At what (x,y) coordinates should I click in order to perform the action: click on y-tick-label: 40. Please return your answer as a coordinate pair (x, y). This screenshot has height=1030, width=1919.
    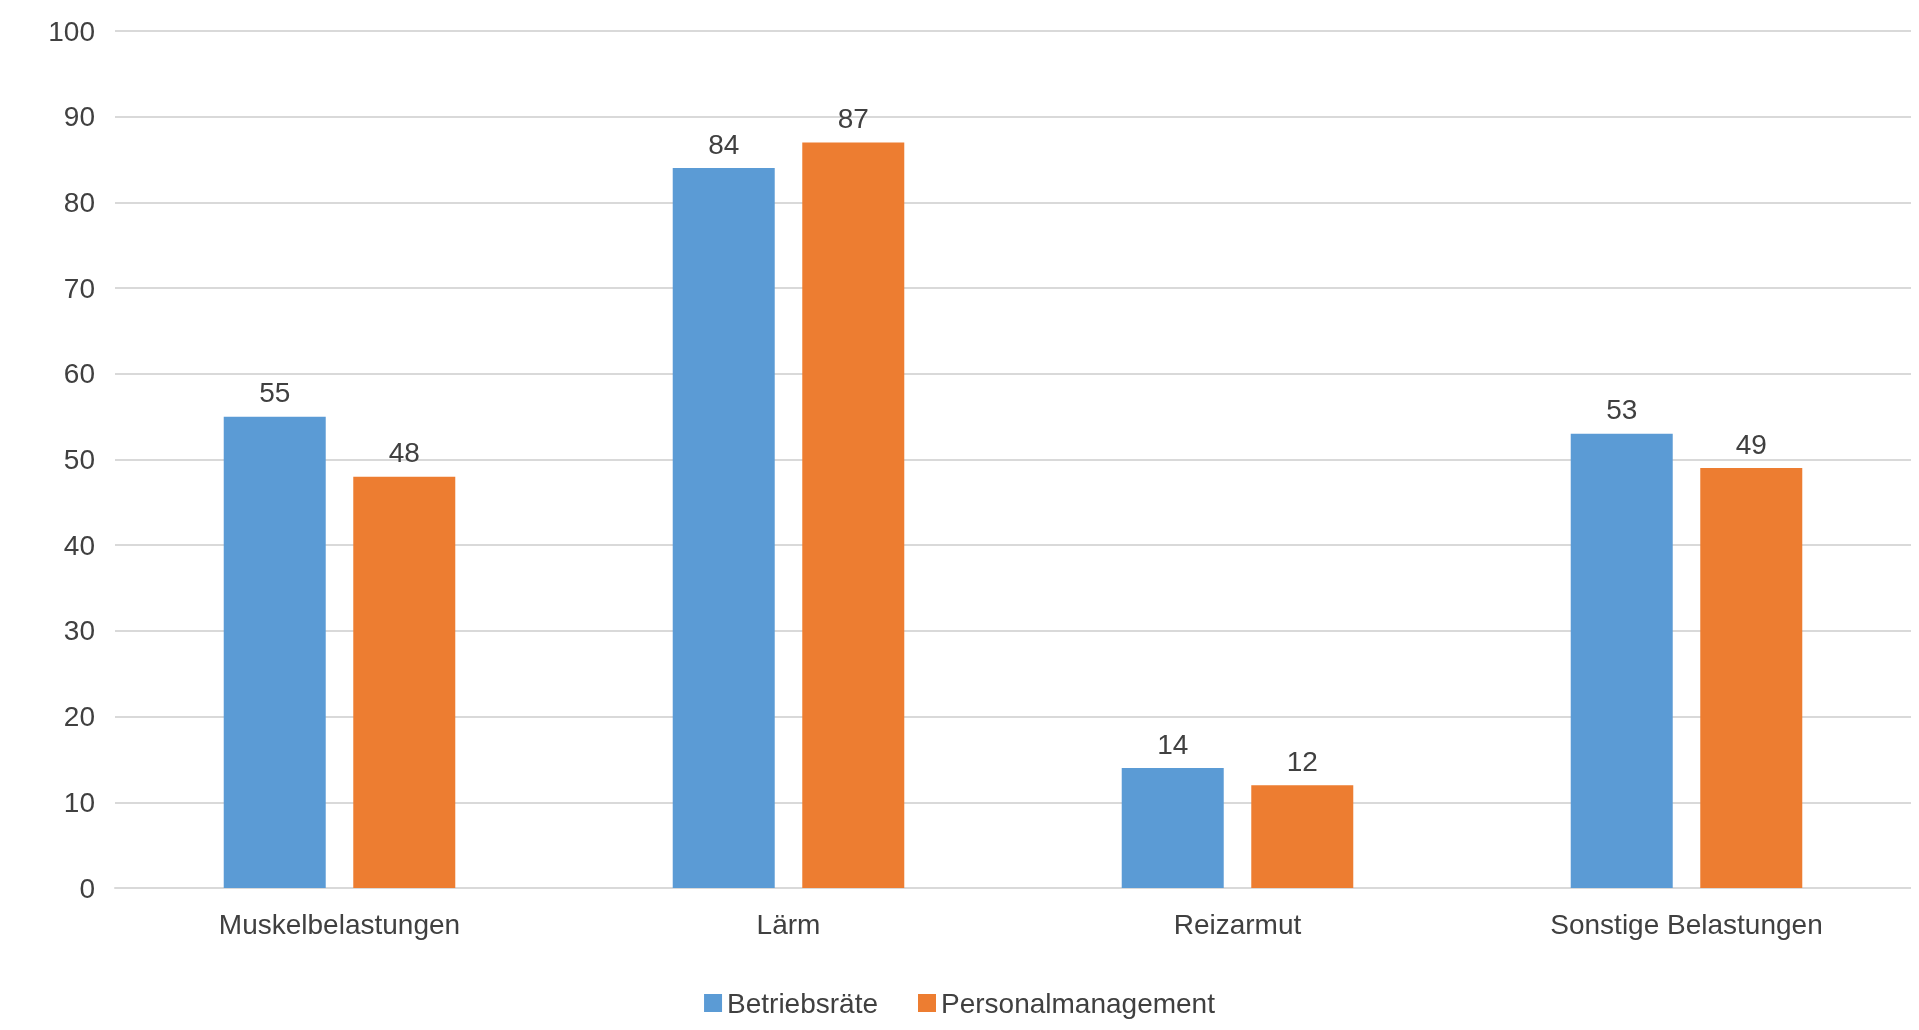
    Looking at the image, I should click on (79, 545).